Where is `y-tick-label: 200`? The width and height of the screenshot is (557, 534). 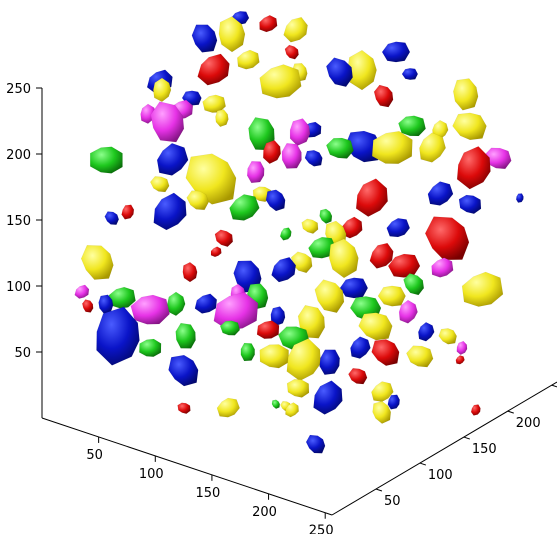 y-tick-label: 200 is located at coordinates (528, 423).